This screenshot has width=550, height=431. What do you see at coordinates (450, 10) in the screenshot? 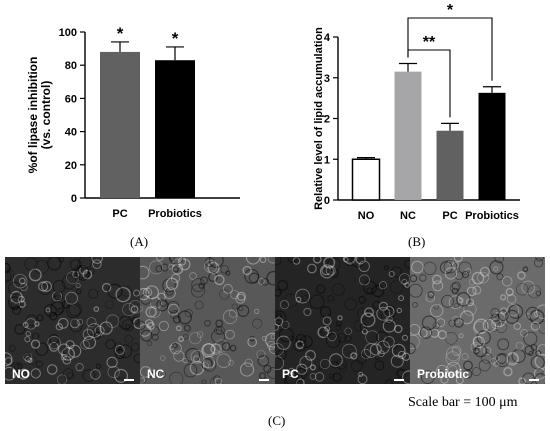
I see `bracket-label: *` at bounding box center [450, 10].